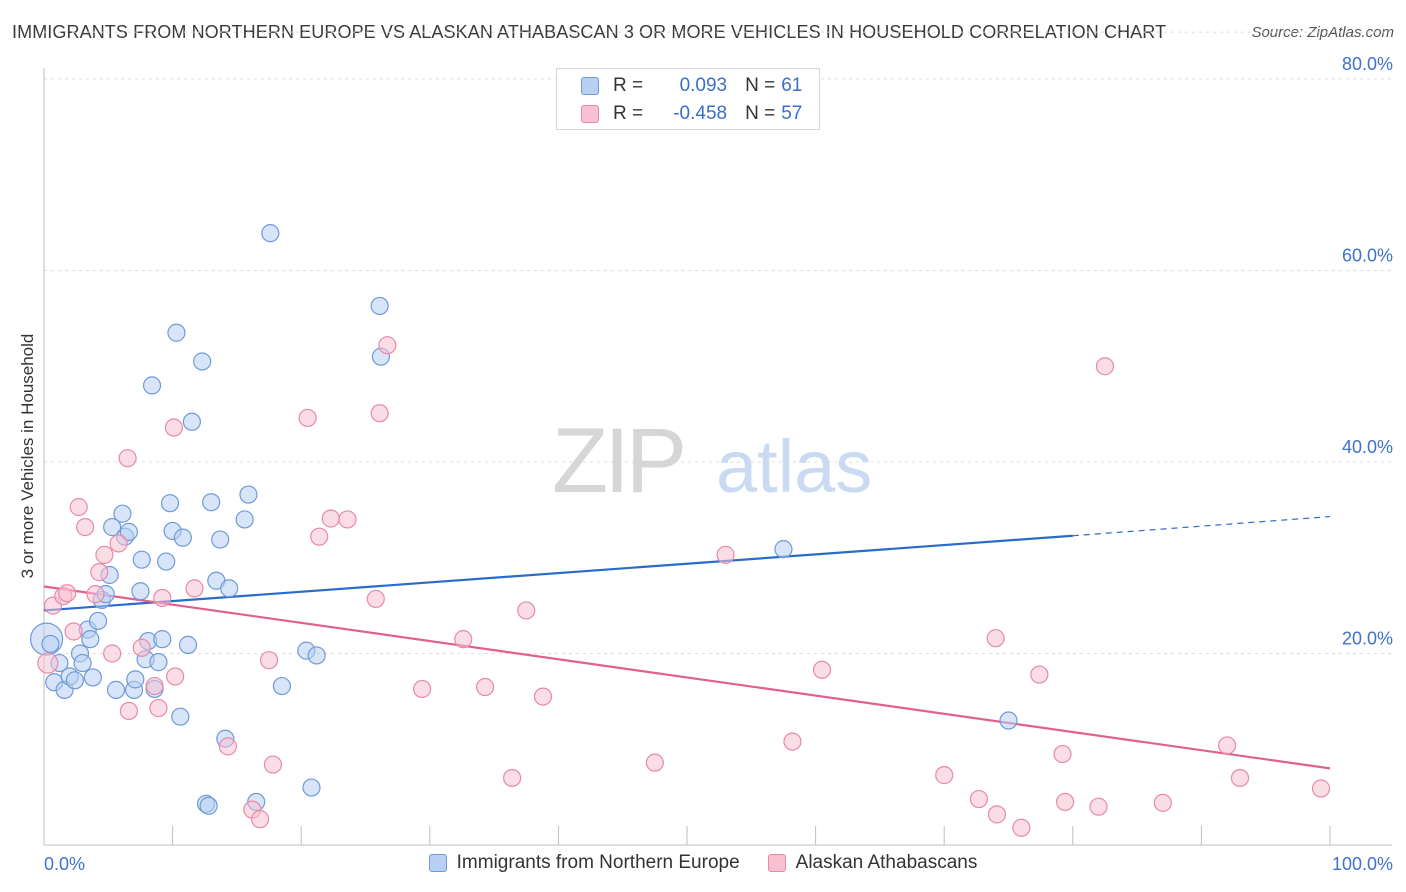 The image size is (1406, 892). I want to click on legend-item-northern-europe: Immigrants from Northern Europe, so click(584, 863).